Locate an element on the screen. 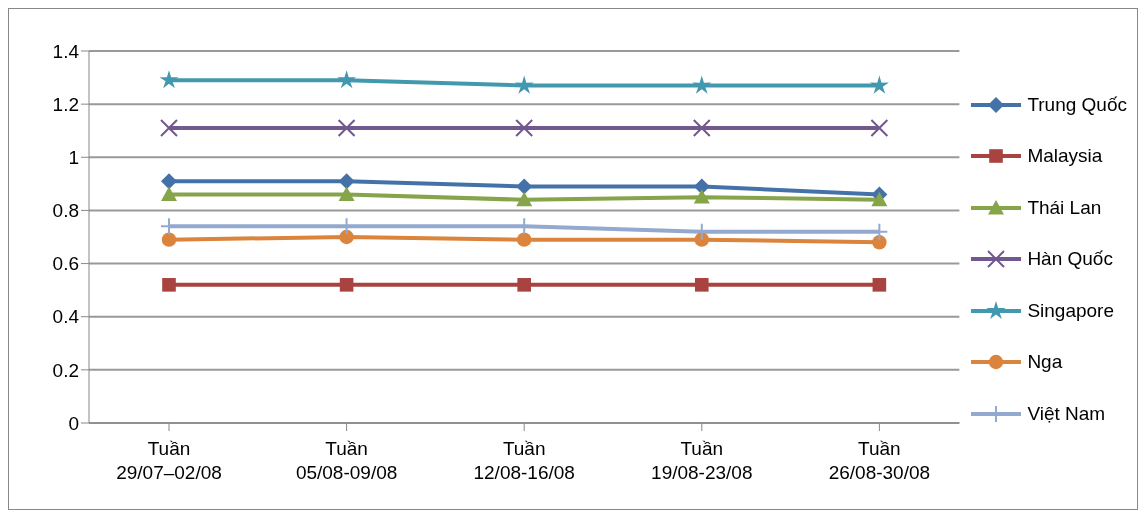 This screenshot has height=510, width=1138. y-tick-label: 0.6 is located at coordinates (65, 264).